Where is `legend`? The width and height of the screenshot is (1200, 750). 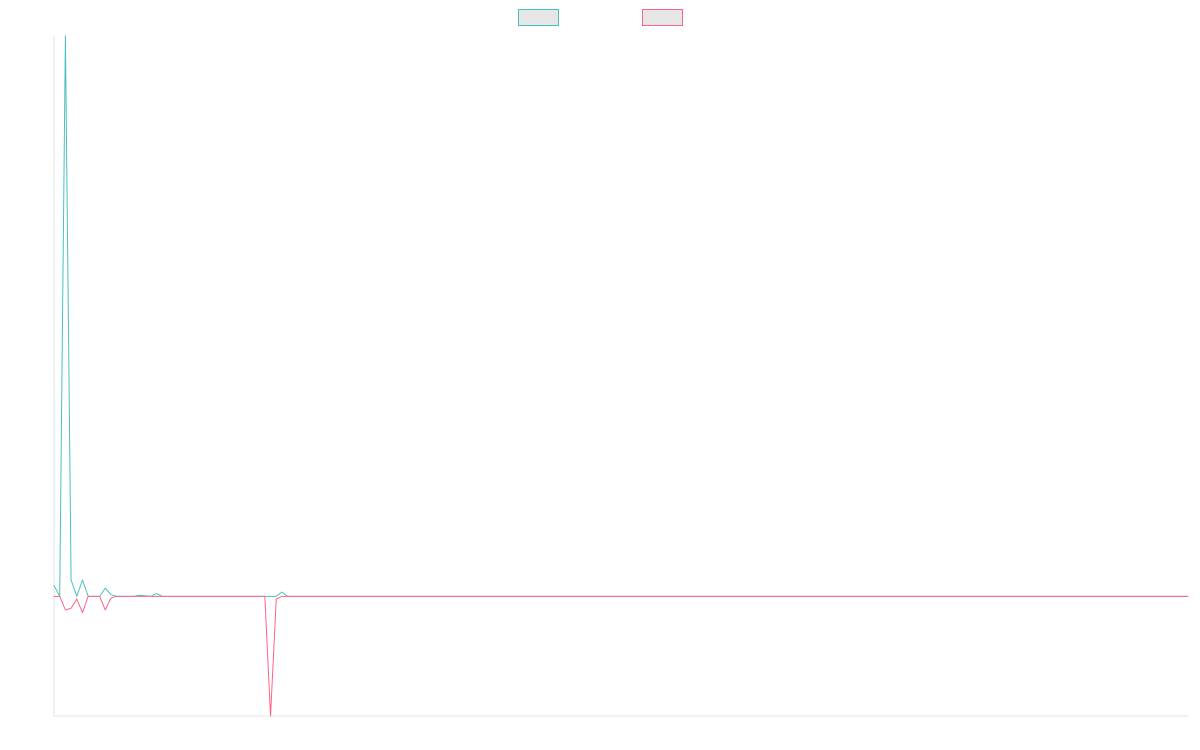 legend is located at coordinates (600, 17).